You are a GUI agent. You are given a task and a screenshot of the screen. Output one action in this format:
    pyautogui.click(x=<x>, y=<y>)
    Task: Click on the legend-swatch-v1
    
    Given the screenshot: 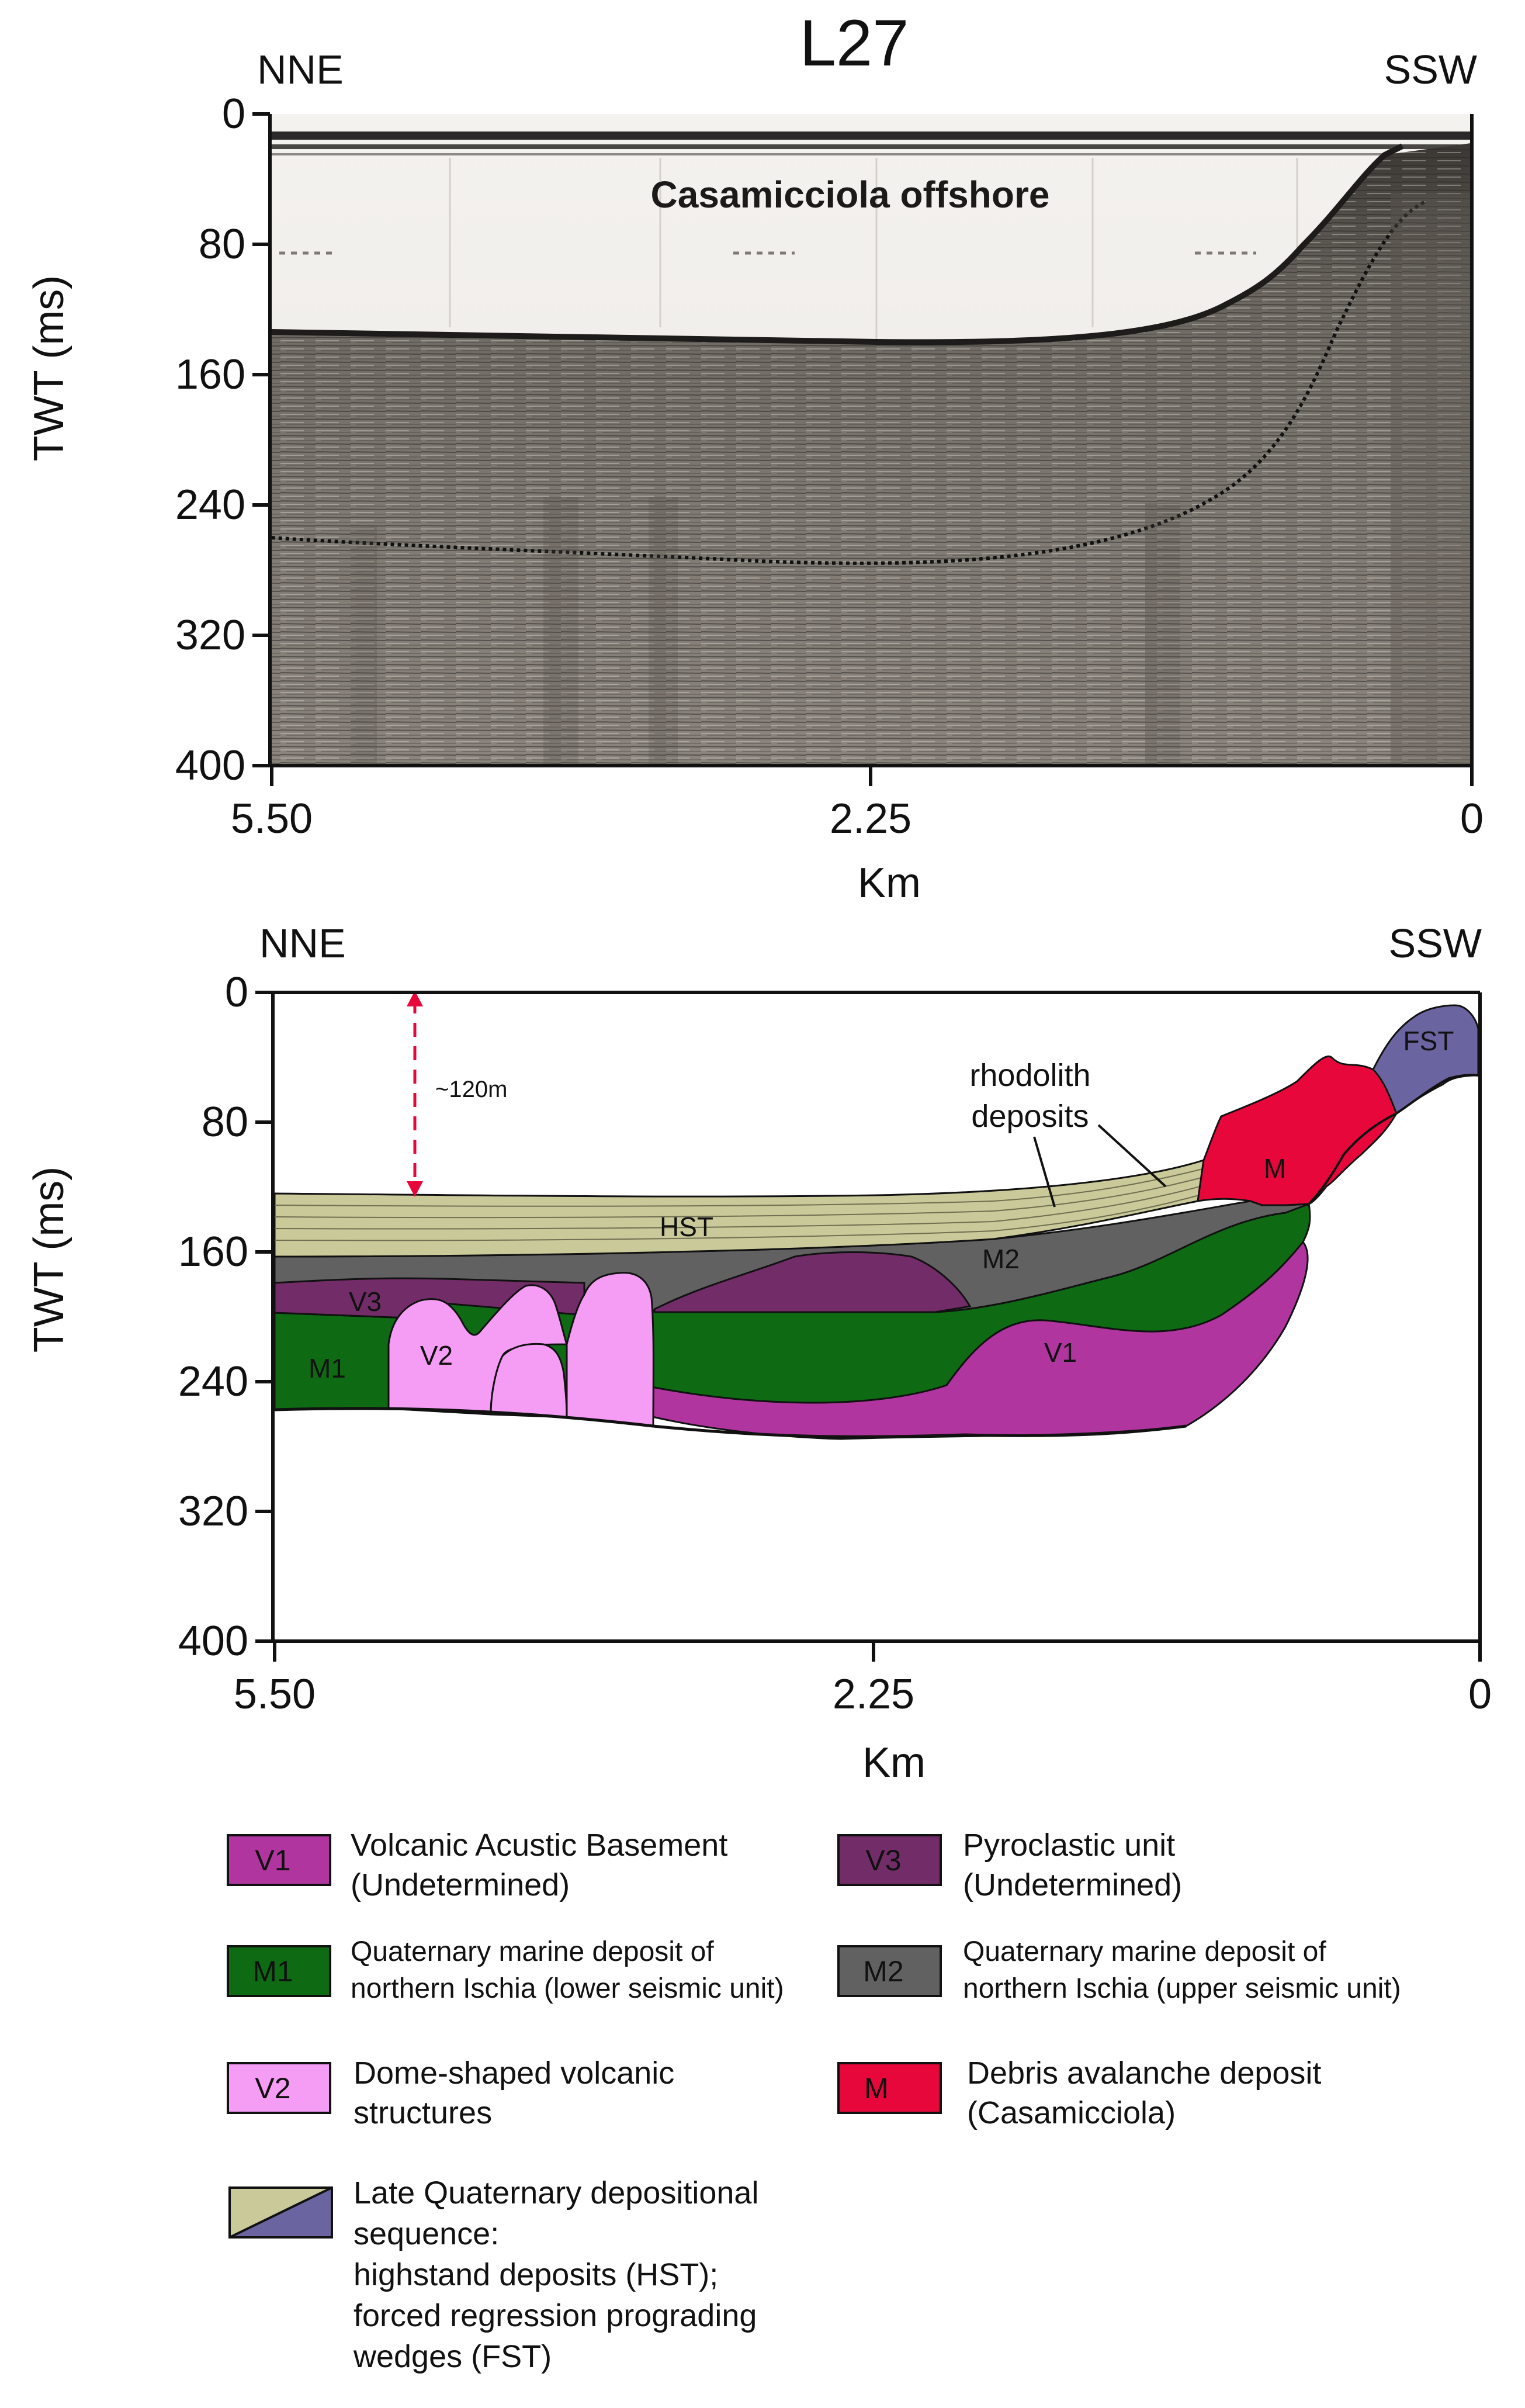 What is the action you would take?
    pyautogui.click(x=279, y=1860)
    